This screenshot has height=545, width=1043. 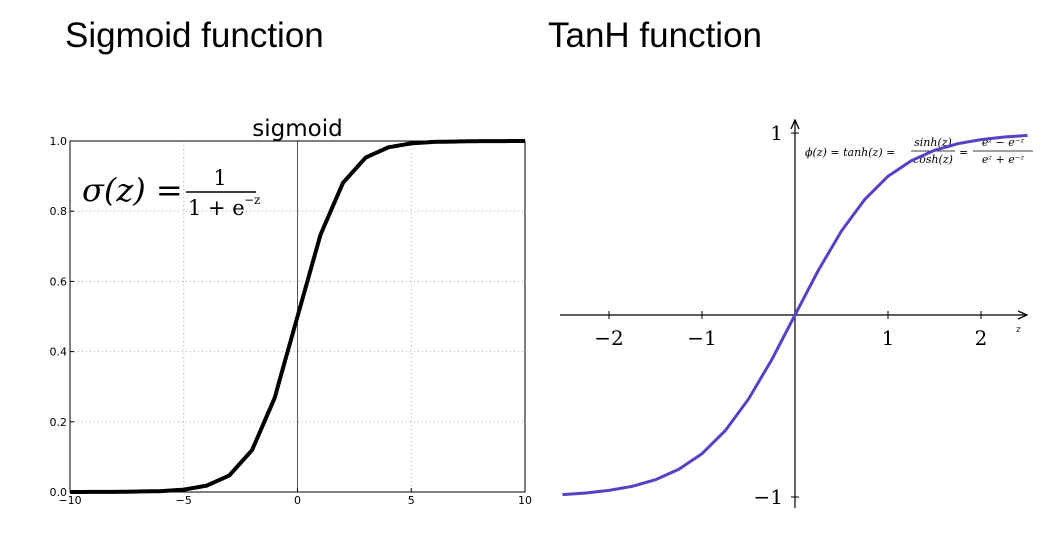 I want to click on tanh-x-tick-label: 2, so click(x=981, y=338).